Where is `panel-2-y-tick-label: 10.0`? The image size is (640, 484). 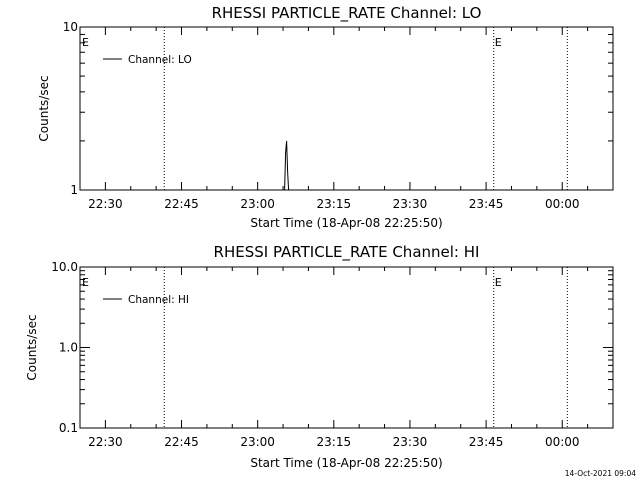 panel-2-y-tick-label: 10.0 is located at coordinates (64, 267).